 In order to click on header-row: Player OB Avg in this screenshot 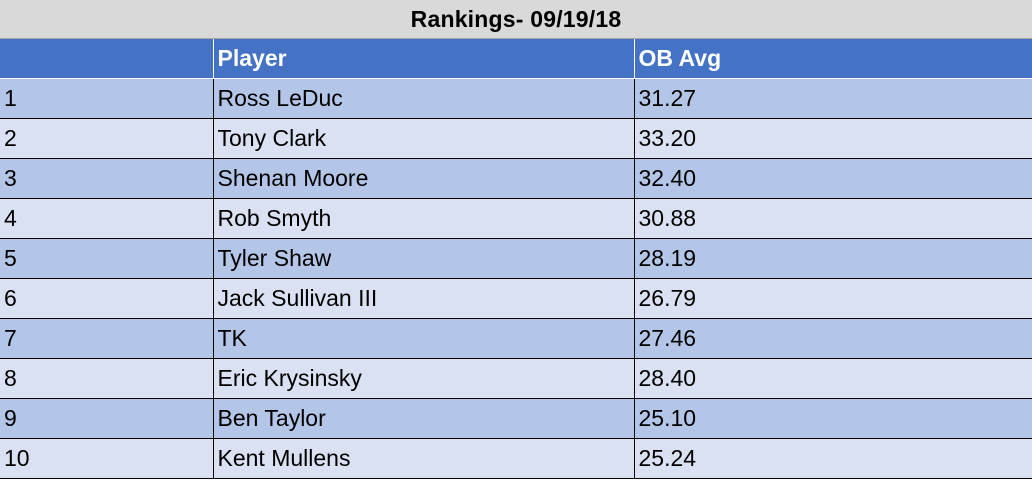, I will do `click(516, 59)`.